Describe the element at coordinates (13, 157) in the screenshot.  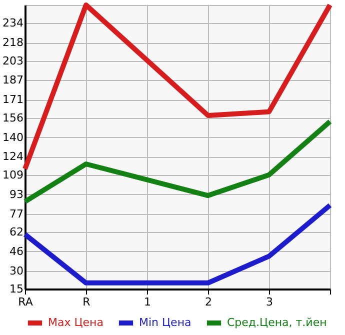
I see `y-tick-label: 124` at that location.